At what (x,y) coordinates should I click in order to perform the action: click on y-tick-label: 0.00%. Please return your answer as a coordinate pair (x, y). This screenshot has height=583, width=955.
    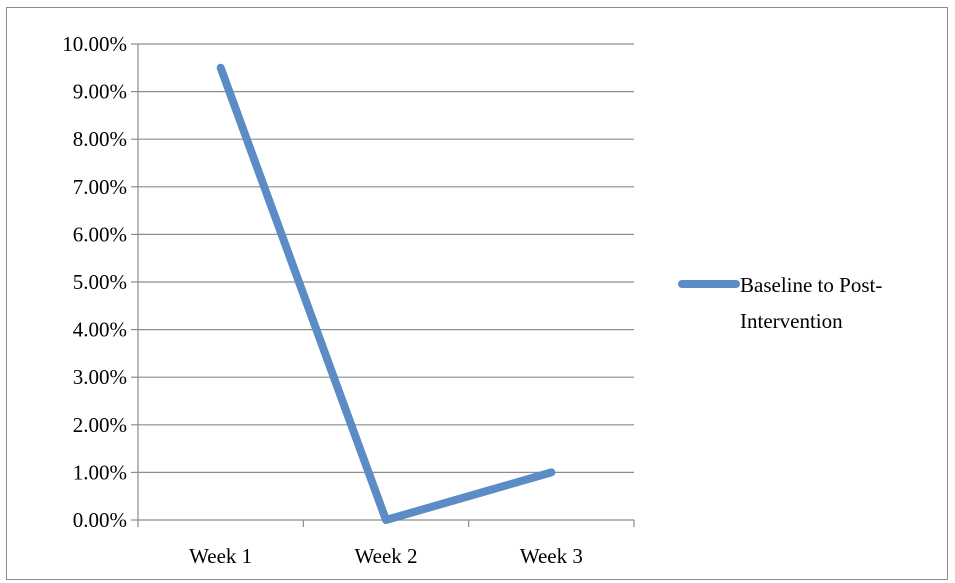
    Looking at the image, I should click on (100, 520).